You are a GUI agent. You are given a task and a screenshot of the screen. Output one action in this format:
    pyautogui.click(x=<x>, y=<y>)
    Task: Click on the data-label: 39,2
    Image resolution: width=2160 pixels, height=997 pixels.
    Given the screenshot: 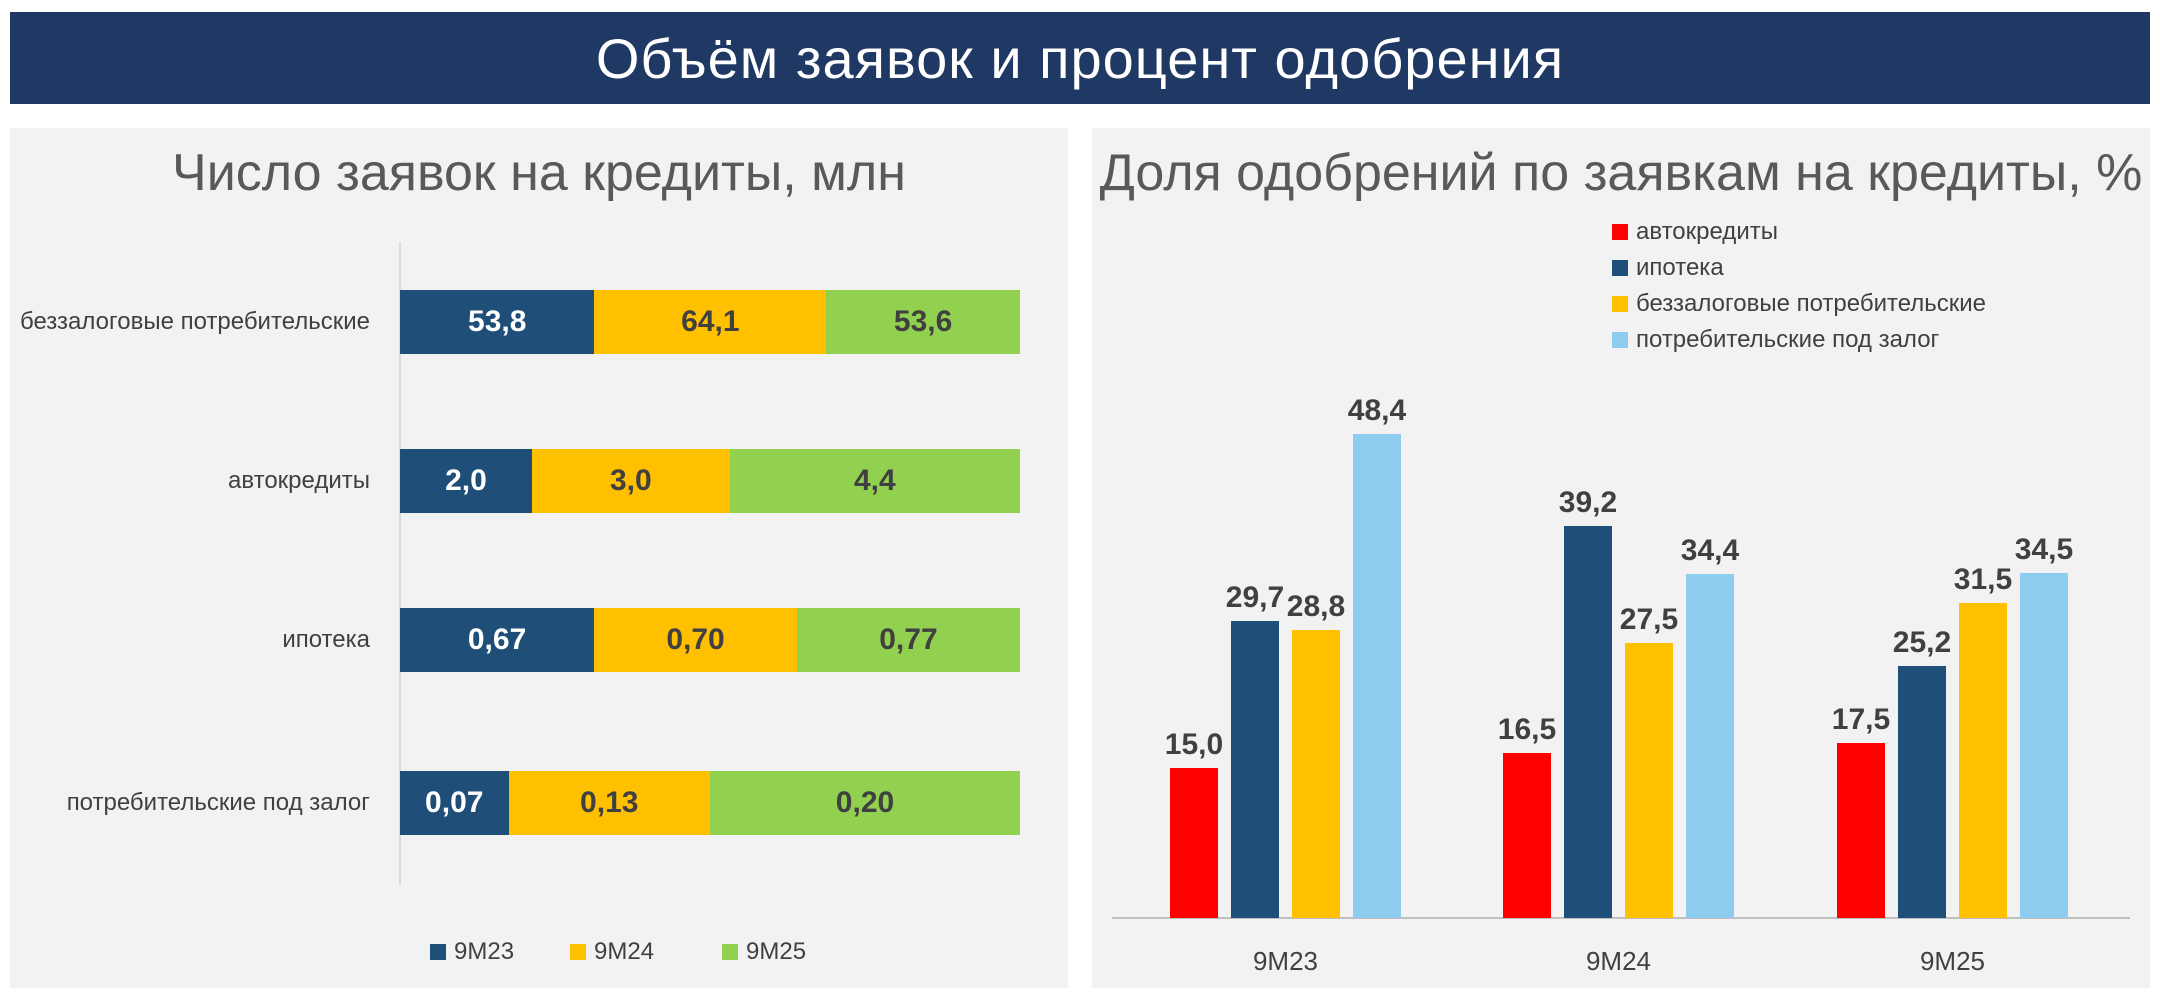 What is the action you would take?
    pyautogui.click(x=1588, y=502)
    